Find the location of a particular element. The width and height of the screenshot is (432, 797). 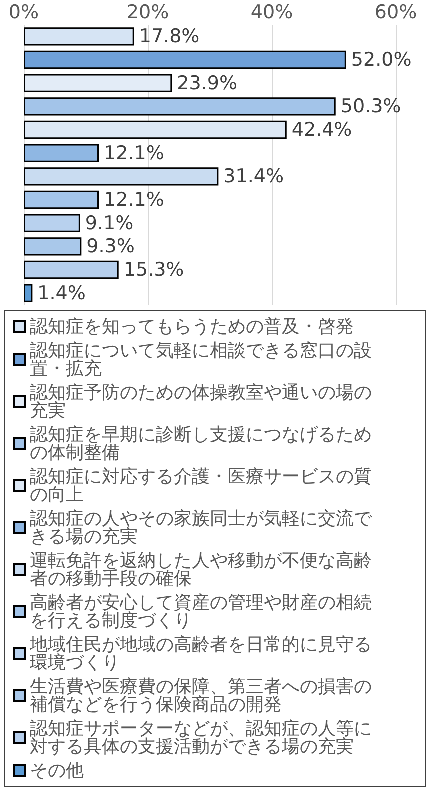

data-label: 52.0% is located at coordinates (381, 60).